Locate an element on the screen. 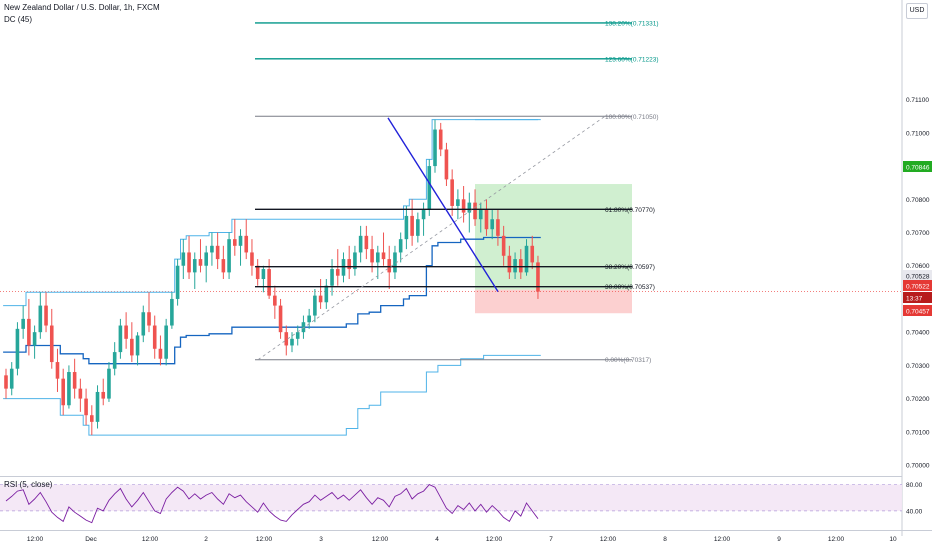 This screenshot has width=932, height=555. rsi-axis-label: 80.00 is located at coordinates (914, 485).